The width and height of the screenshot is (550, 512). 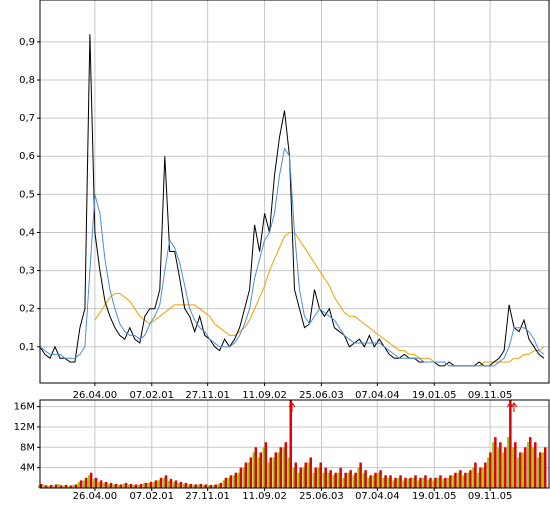 What do you see at coordinates (27, 194) in the screenshot?
I see `y-tick-label: 0,5` at bounding box center [27, 194].